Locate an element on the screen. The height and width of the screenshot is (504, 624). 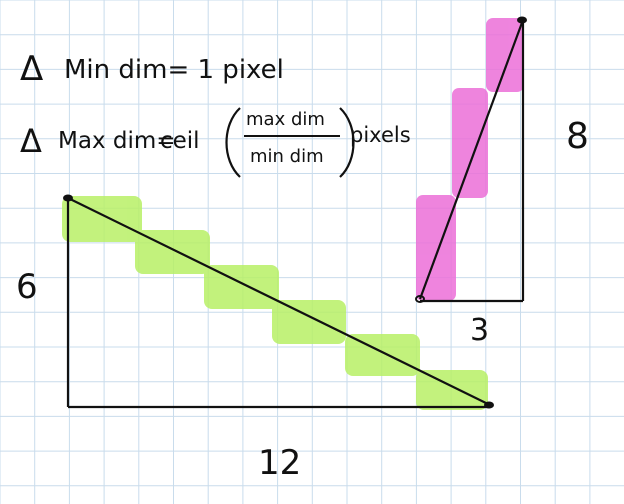
right-pixel-highlights is located at coordinates (470, 159).